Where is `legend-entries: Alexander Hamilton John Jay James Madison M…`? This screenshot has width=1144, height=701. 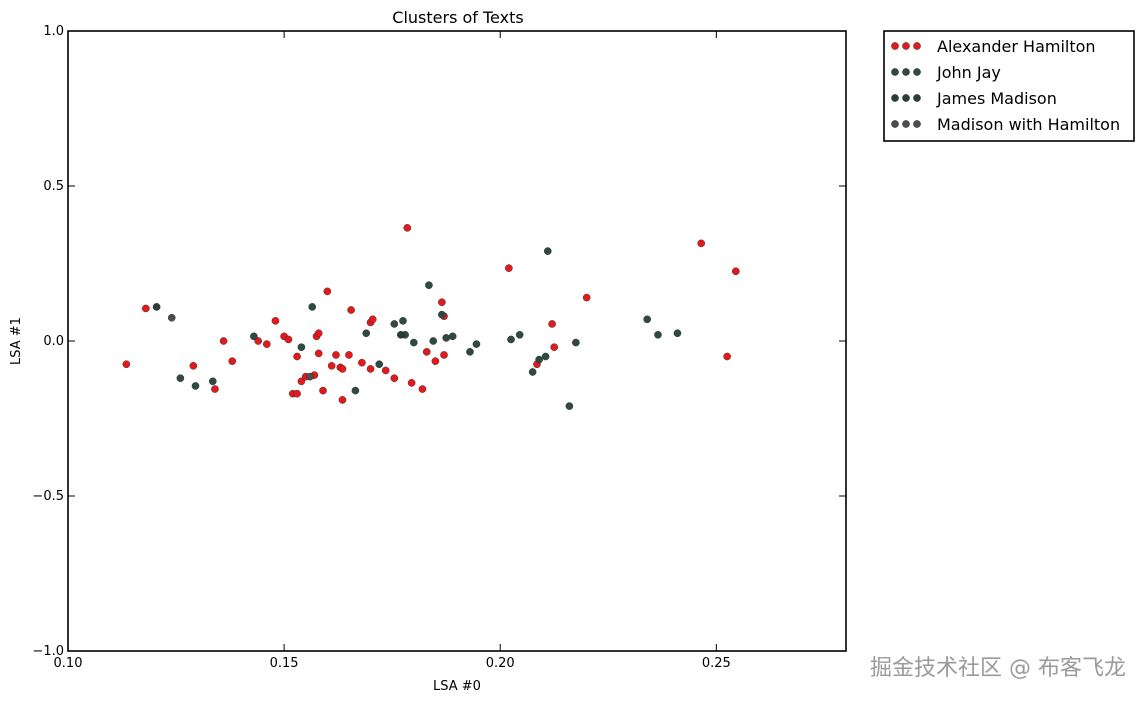 legend-entries: Alexander Hamilton John Jay James Madison M… is located at coordinates (1005, 85).